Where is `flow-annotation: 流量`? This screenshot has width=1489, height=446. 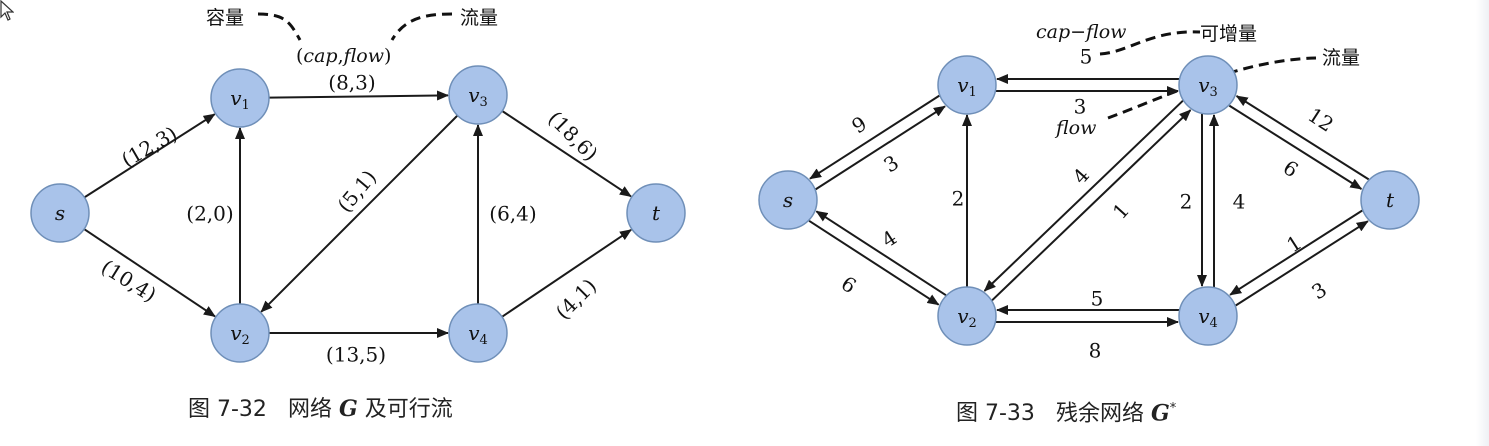 flow-annotation: 流量 is located at coordinates (479, 18).